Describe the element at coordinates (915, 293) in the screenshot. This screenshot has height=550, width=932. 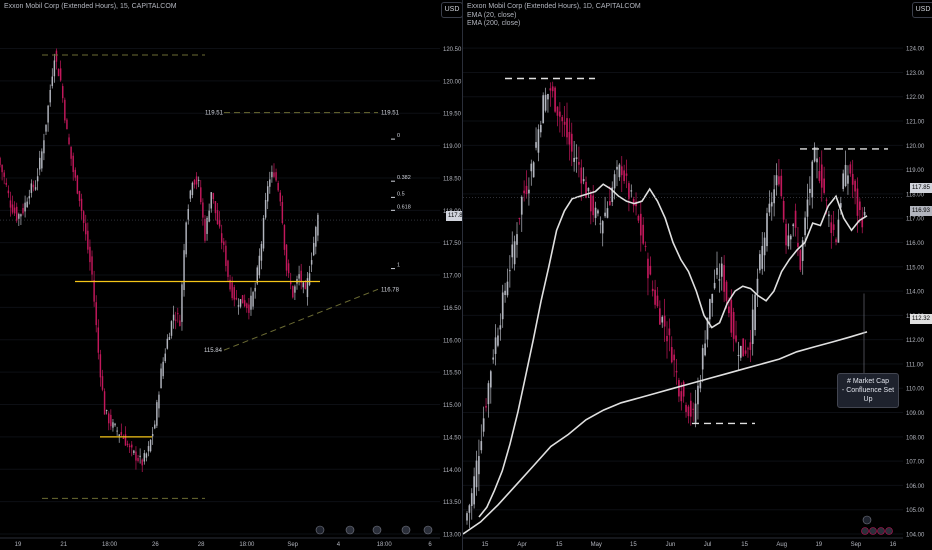
I see `y-tick-label: 114.00` at that location.